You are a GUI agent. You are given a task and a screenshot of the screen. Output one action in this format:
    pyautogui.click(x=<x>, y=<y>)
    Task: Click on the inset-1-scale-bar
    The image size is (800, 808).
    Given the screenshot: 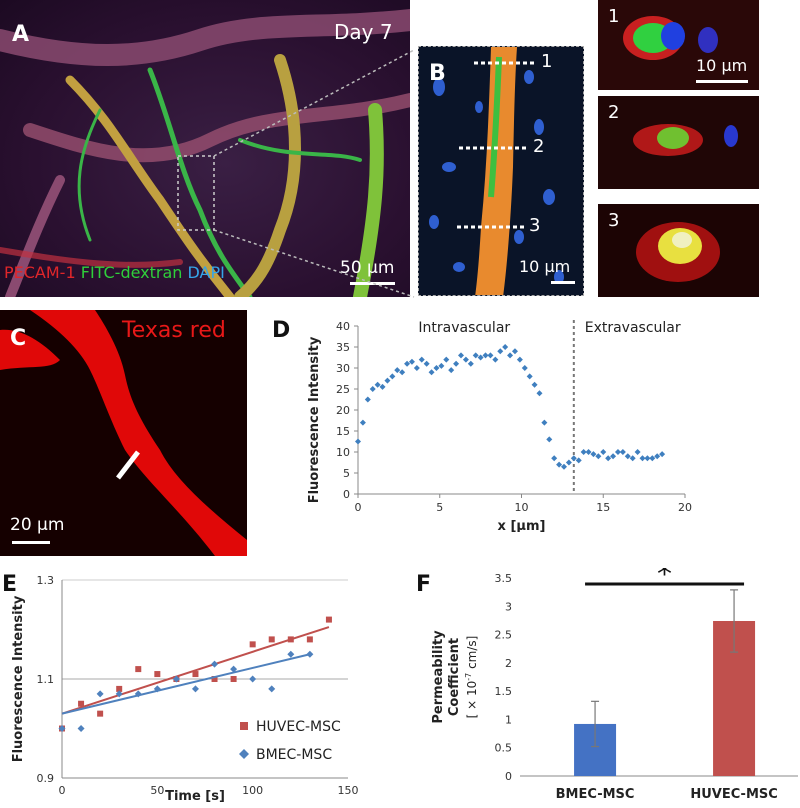 What is the action you would take?
    pyautogui.click(x=722, y=81)
    